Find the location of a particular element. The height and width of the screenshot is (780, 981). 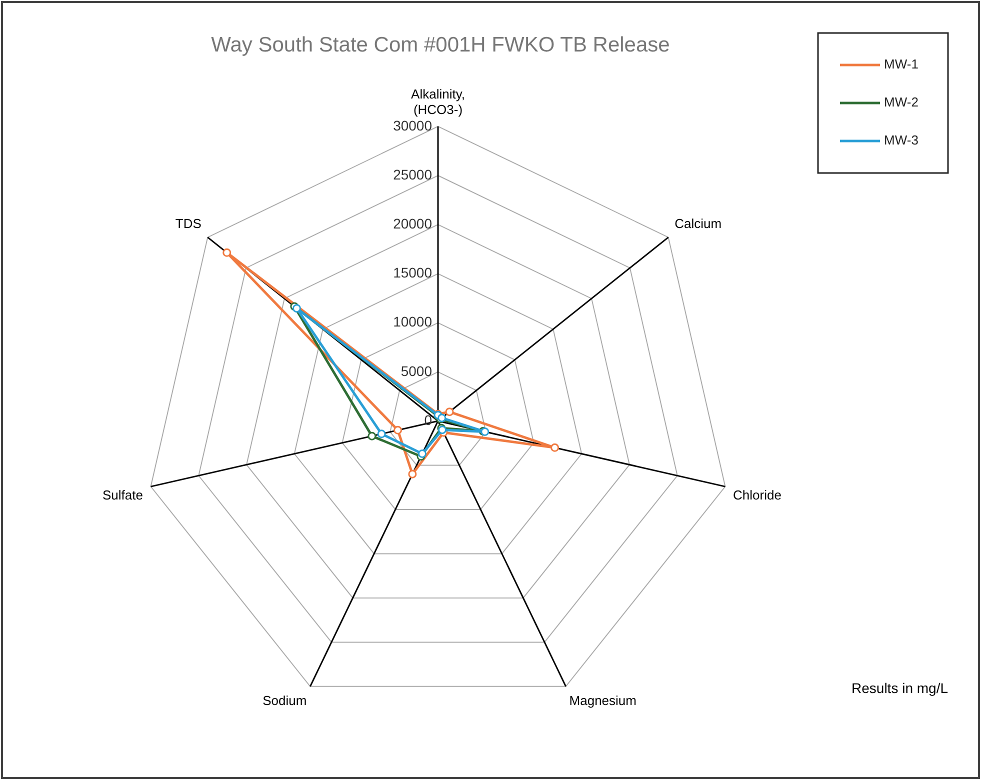

y-tick-label: 25000 is located at coordinates (412, 174).